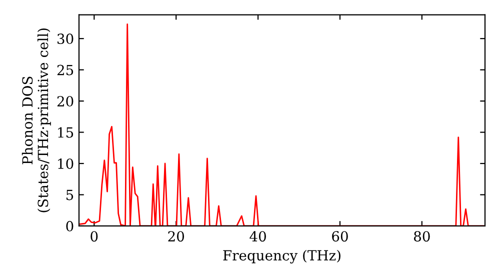  Describe the element at coordinates (66, 163) in the screenshot. I see `y-tick-label: 10` at that location.